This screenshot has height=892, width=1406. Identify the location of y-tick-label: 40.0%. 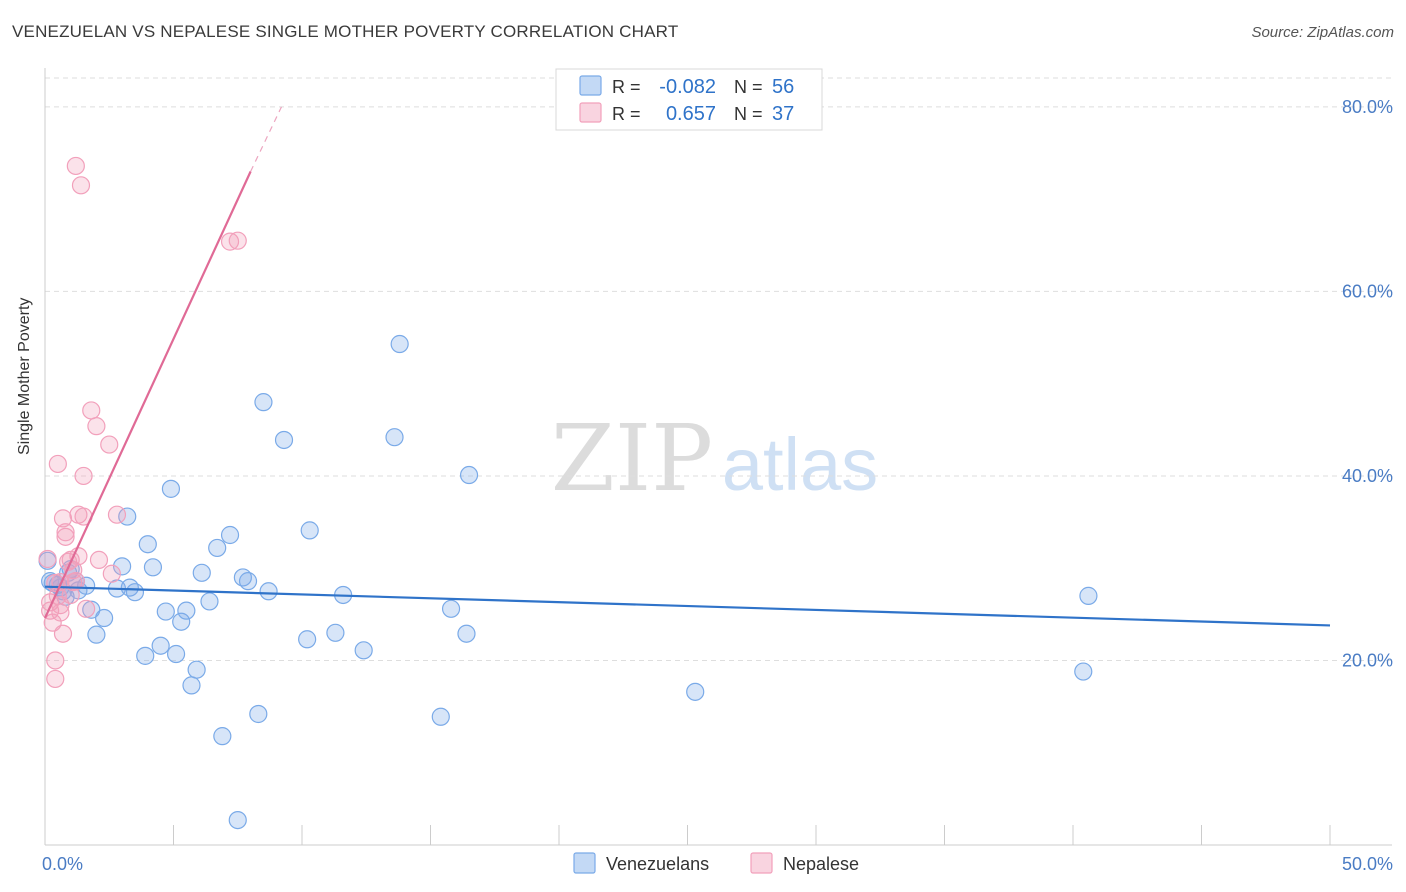
(1367, 476).